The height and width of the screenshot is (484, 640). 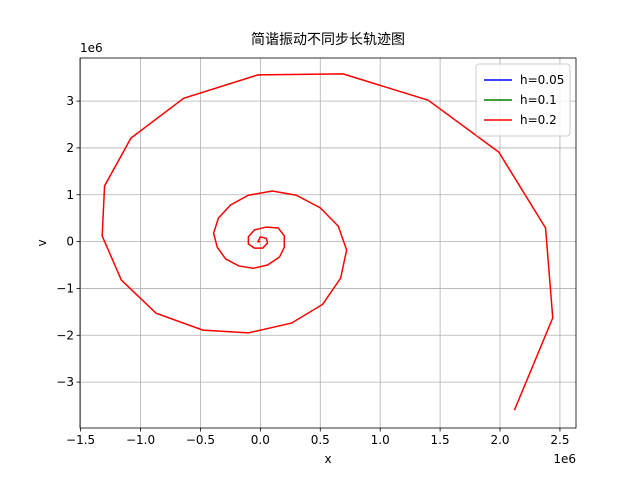 I want to click on x-tick-label: 0.5, so click(x=320, y=440).